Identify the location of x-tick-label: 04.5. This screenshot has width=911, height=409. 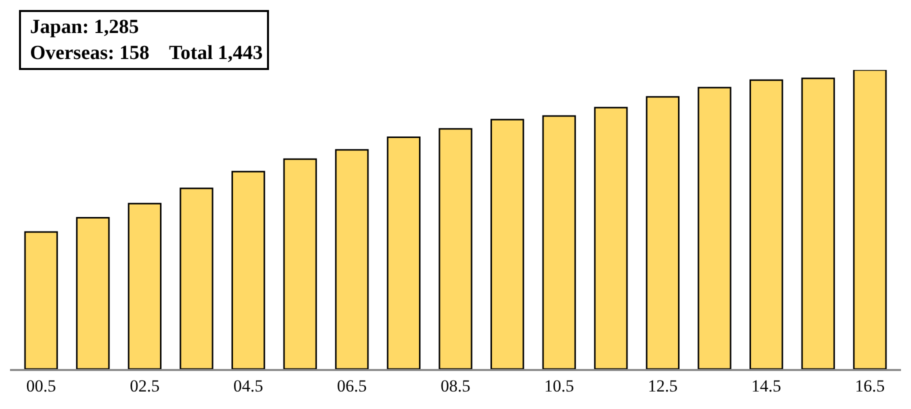
(248, 386).